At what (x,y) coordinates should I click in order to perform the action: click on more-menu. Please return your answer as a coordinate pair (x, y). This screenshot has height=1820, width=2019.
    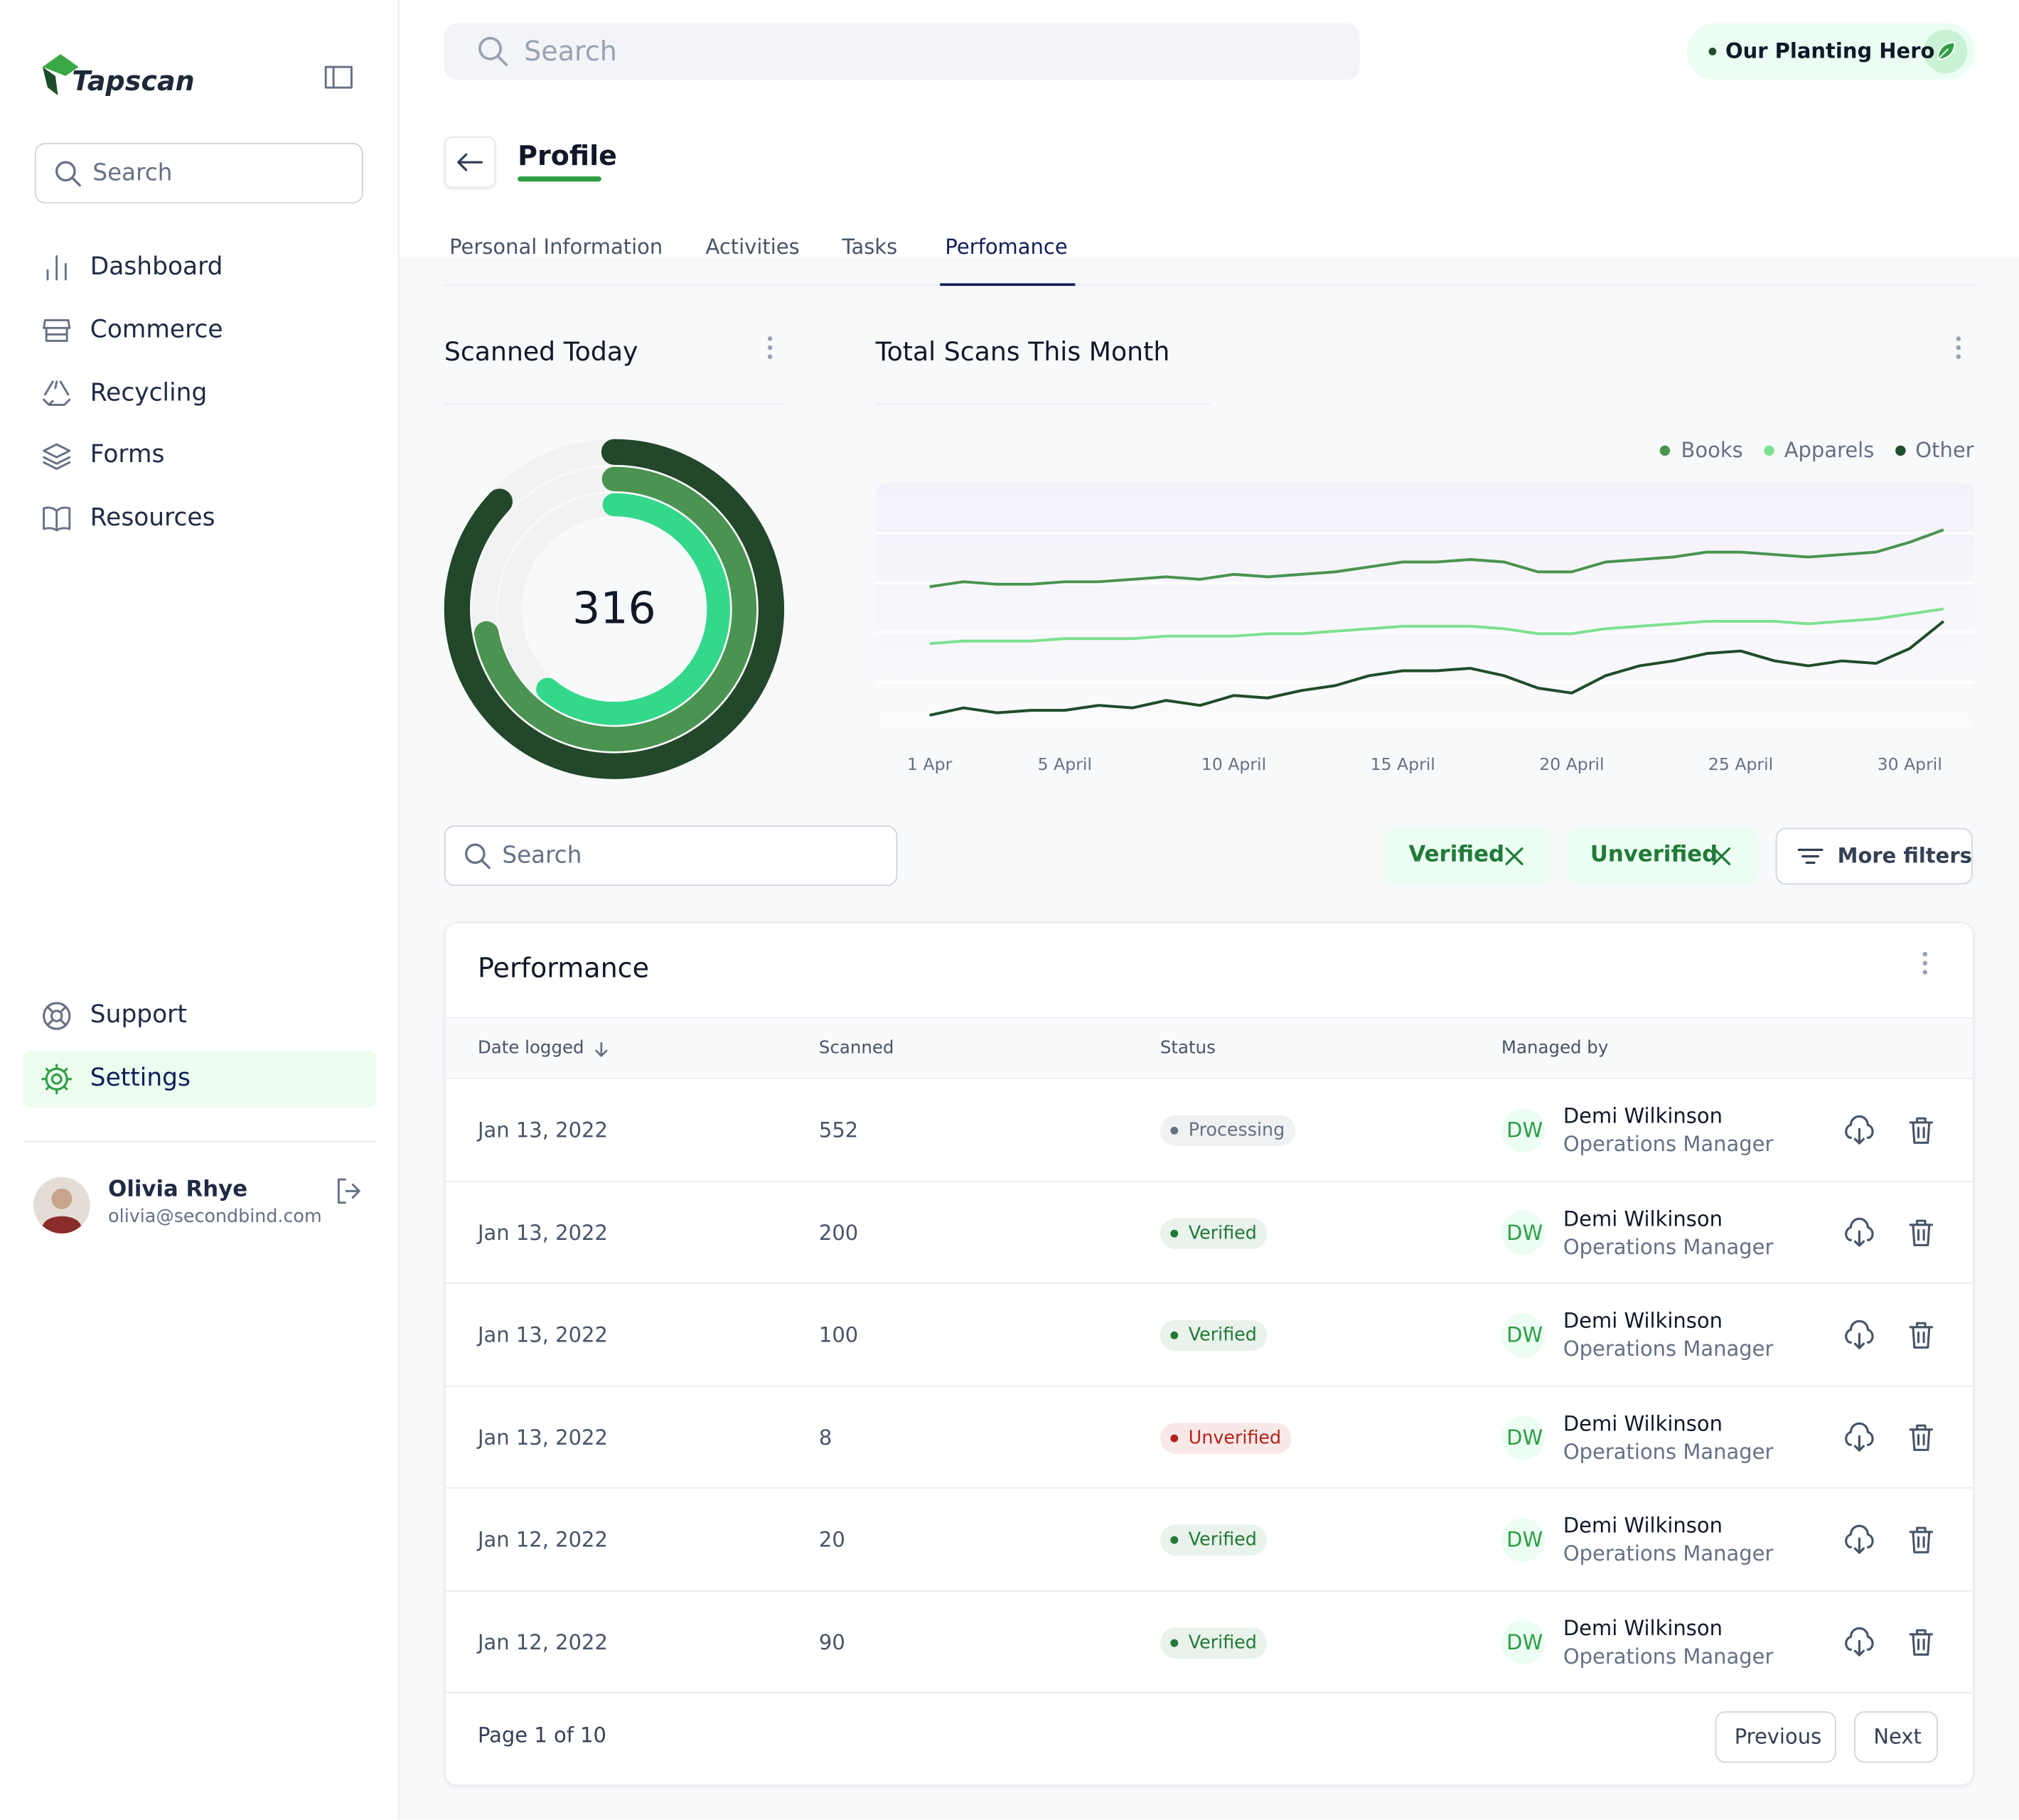
    Looking at the image, I should click on (1925, 963).